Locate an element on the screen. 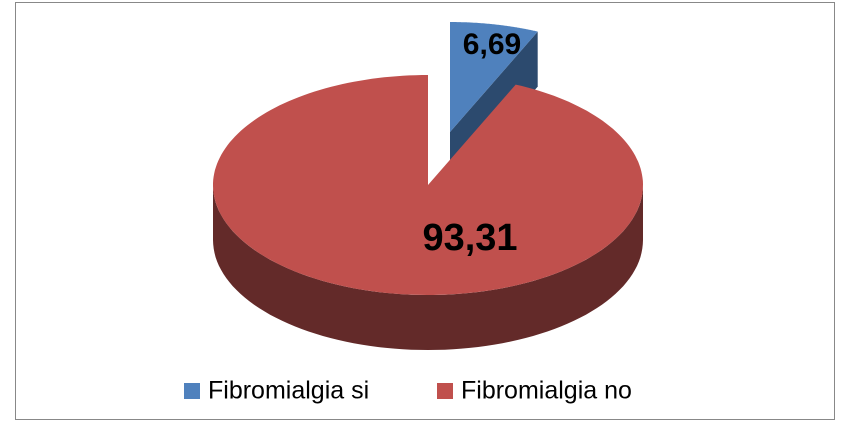 This screenshot has width=850, height=424. data-label: 93,31 is located at coordinates (469, 238).